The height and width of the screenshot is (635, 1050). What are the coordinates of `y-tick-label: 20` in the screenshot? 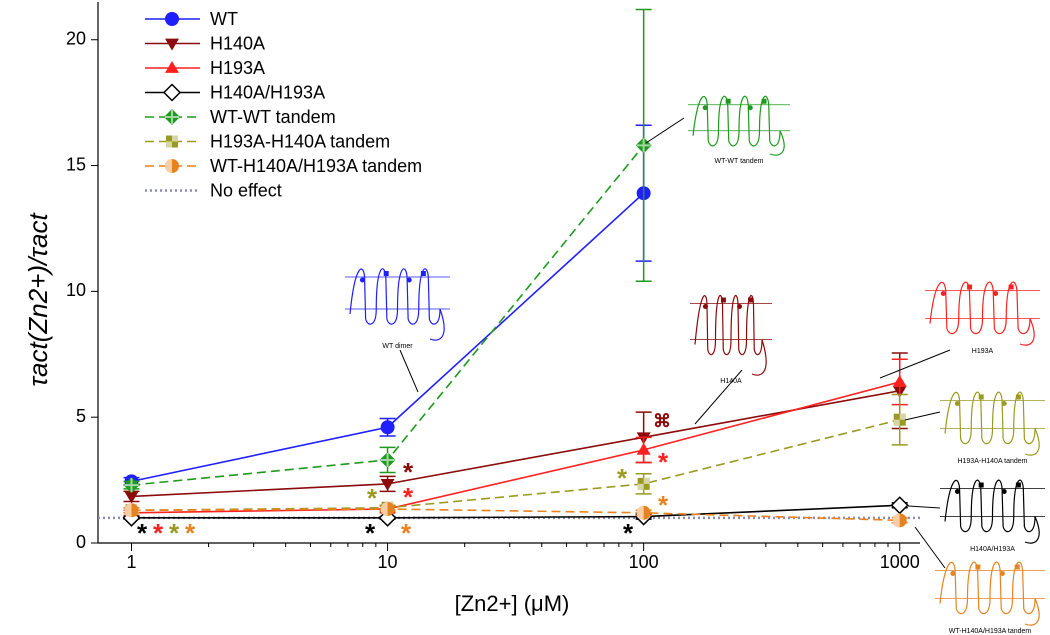 It's located at (76, 38).